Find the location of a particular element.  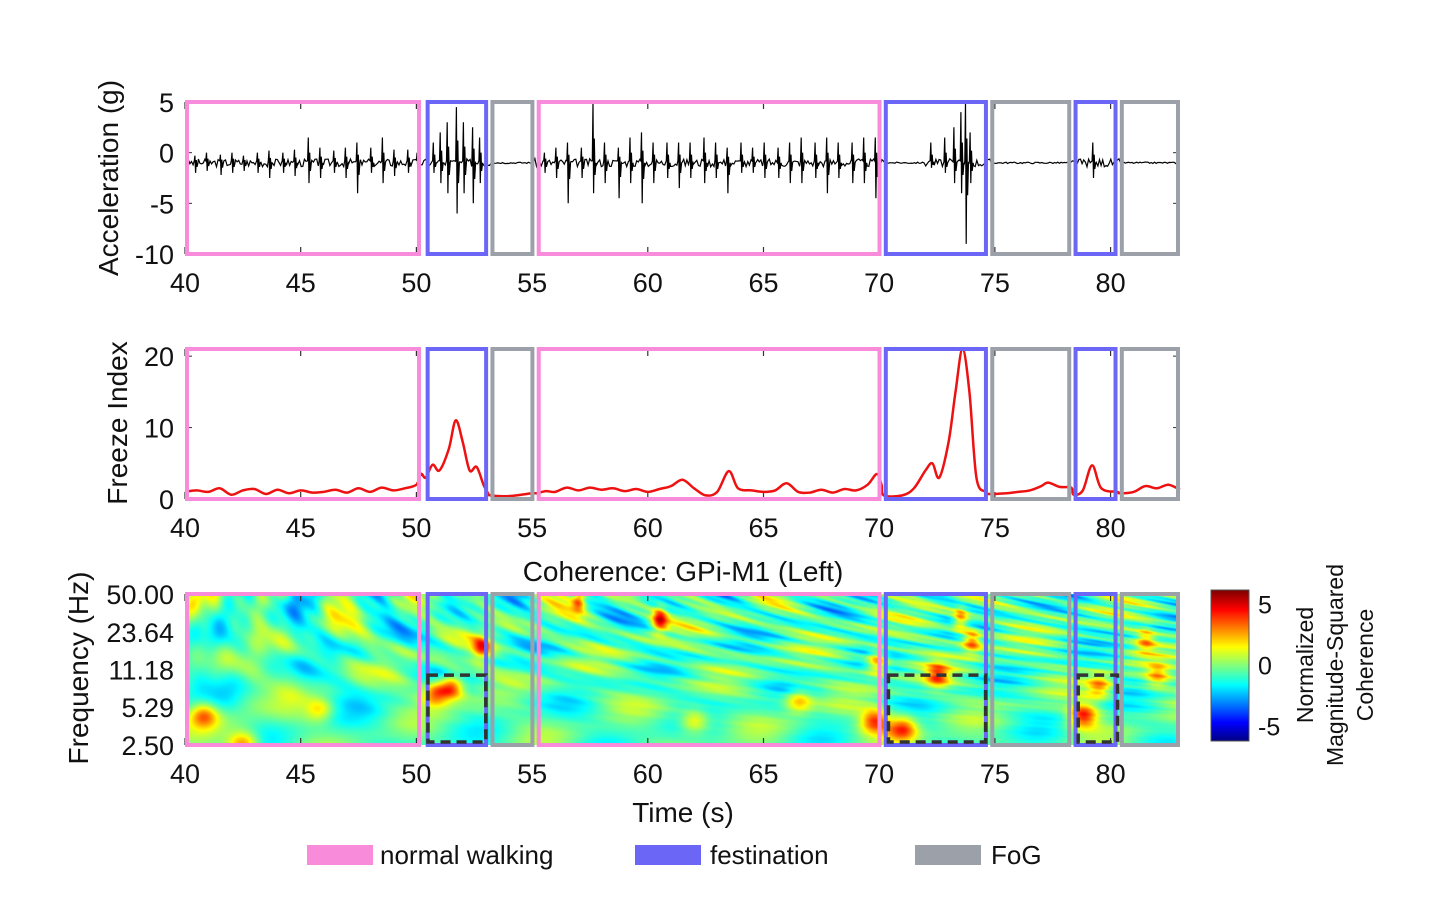

legend-label-festination: festination is located at coordinates (769, 855).